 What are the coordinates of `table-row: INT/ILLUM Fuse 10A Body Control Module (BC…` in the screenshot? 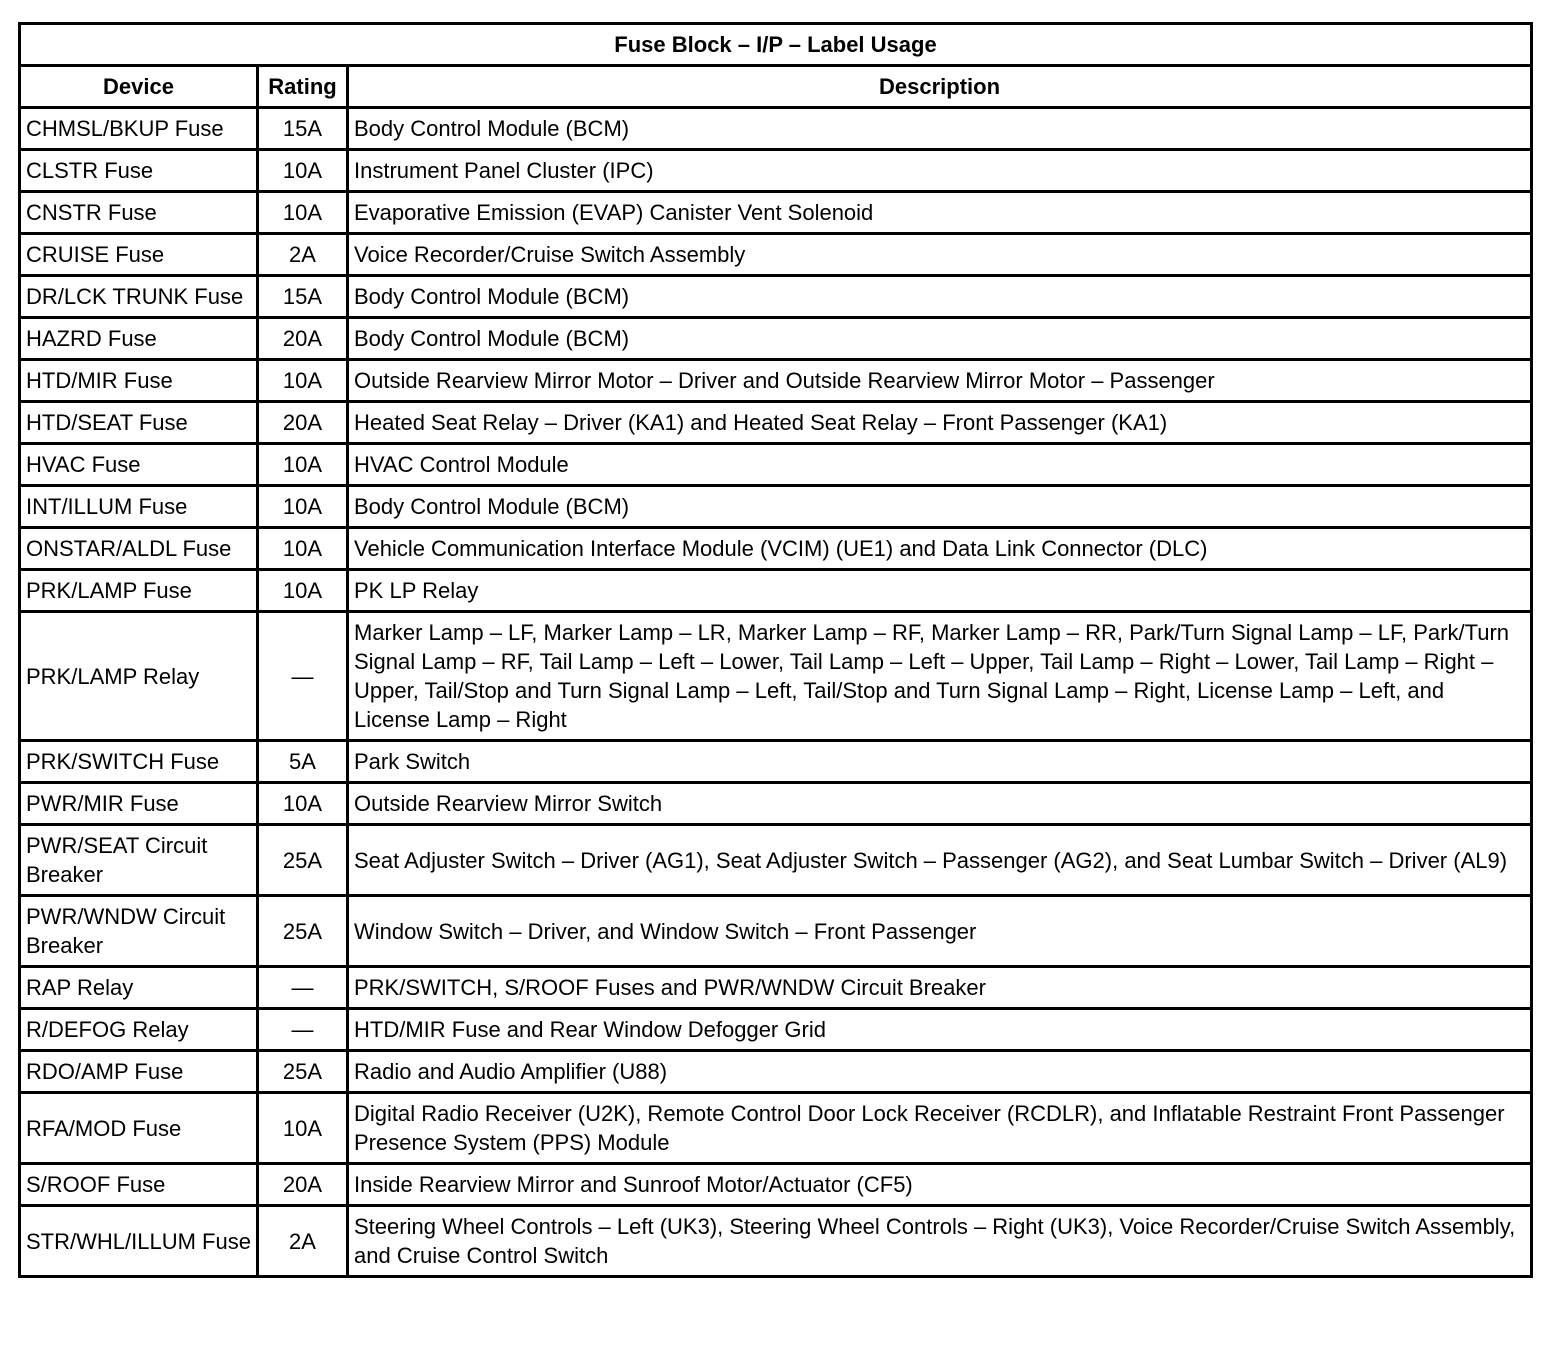 It's located at (775, 506).